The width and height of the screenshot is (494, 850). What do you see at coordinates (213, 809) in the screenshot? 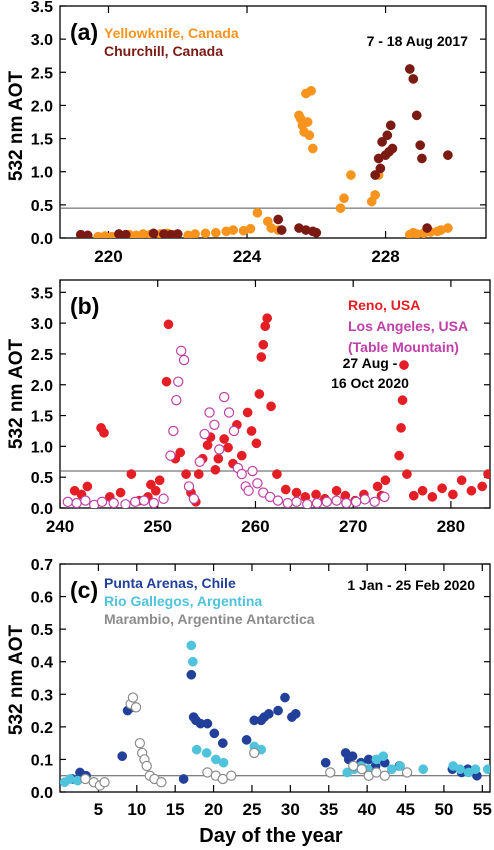
I see `x-tick-label: 20` at bounding box center [213, 809].